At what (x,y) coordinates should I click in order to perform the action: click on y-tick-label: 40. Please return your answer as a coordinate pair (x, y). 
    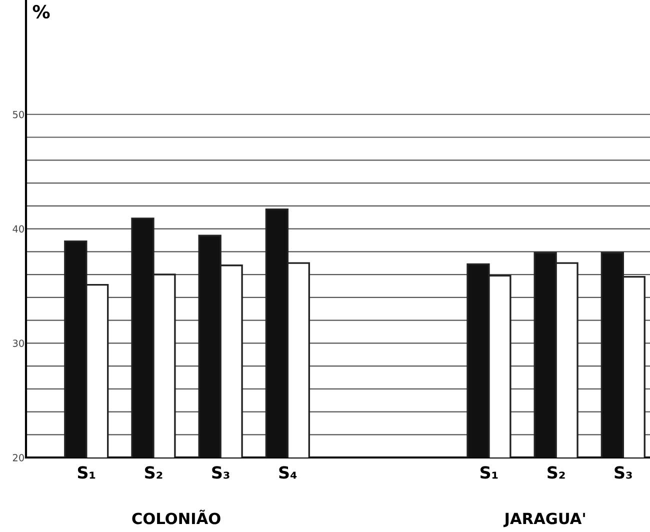
    Looking at the image, I should click on (18, 229).